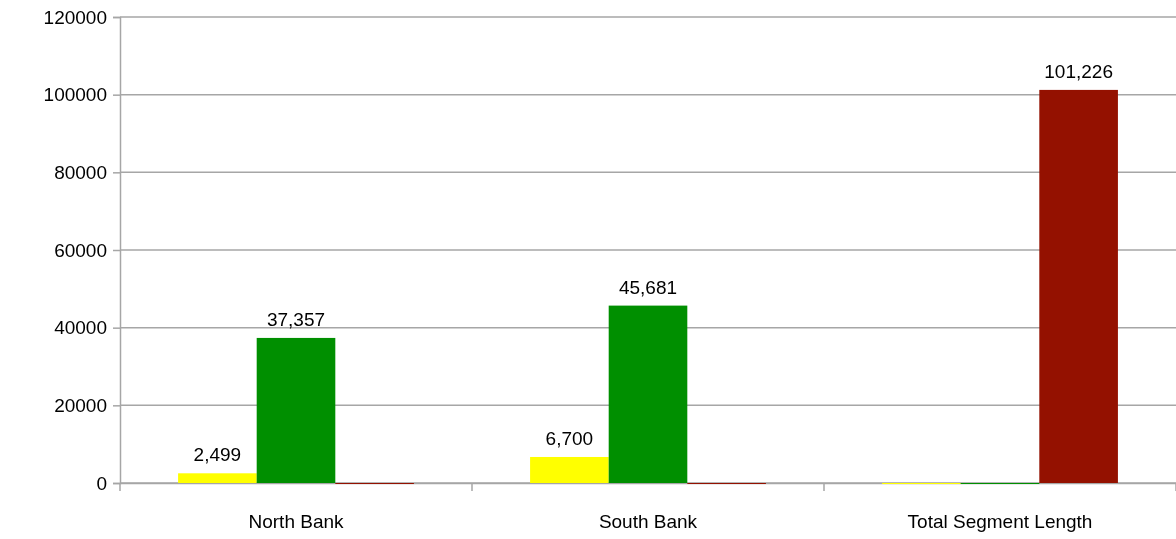 The height and width of the screenshot is (539, 1176). I want to click on data-label: 45,681, so click(648, 287).